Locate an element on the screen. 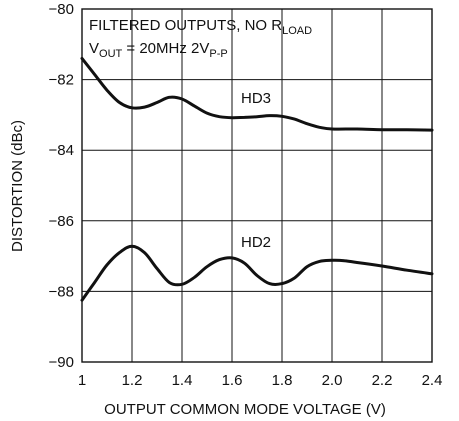 The image size is (459, 421). x-tick-label: 1 is located at coordinates (82, 380).